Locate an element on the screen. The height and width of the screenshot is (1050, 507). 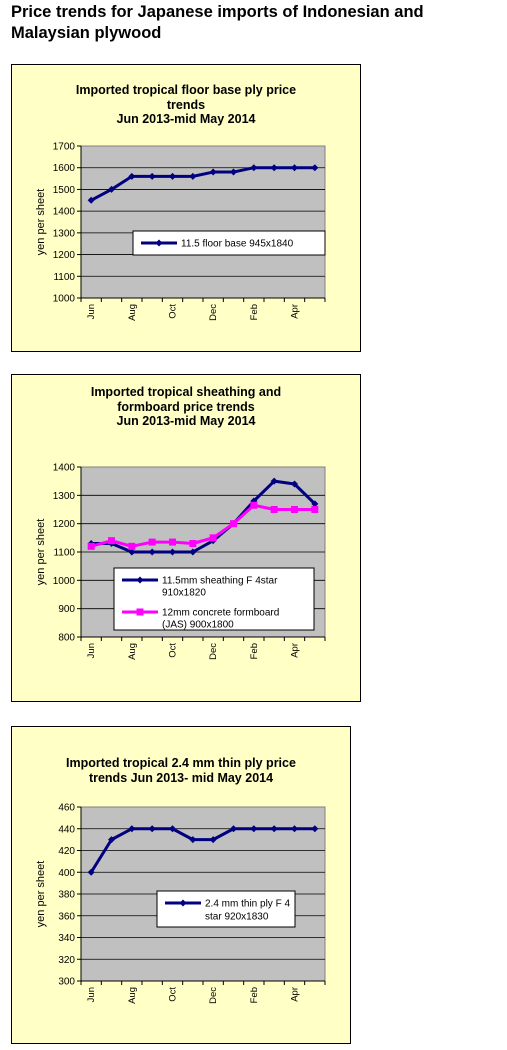
y-tick-label: 1400 is located at coordinates (64, 468).